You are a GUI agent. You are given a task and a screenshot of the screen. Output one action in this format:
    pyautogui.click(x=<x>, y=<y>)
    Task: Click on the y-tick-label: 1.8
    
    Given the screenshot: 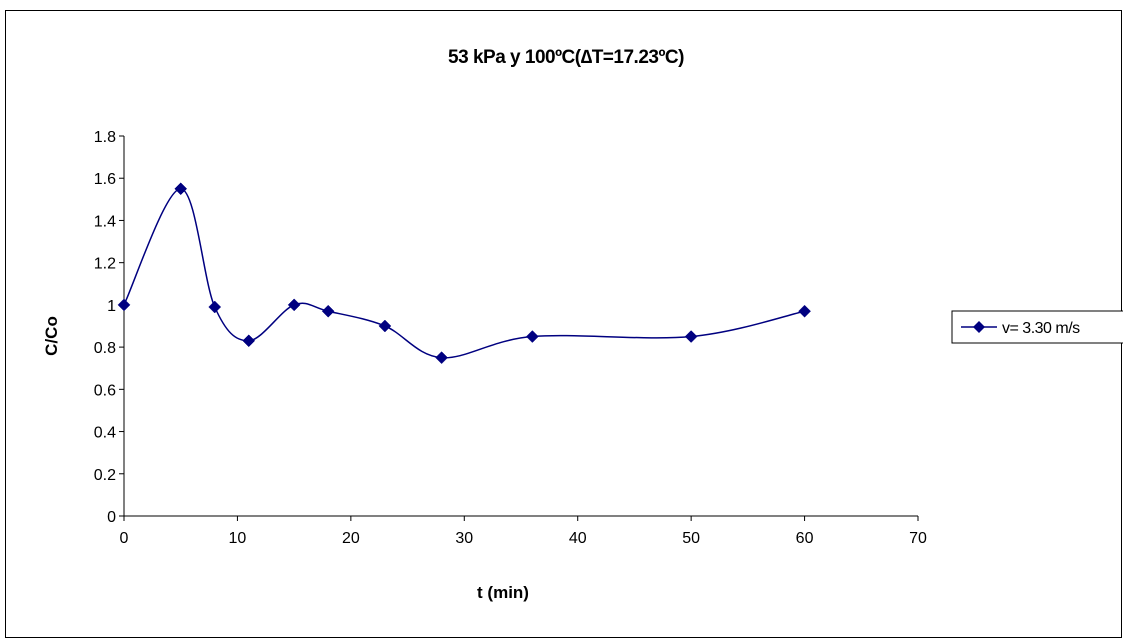 What is the action you would take?
    pyautogui.click(x=105, y=137)
    